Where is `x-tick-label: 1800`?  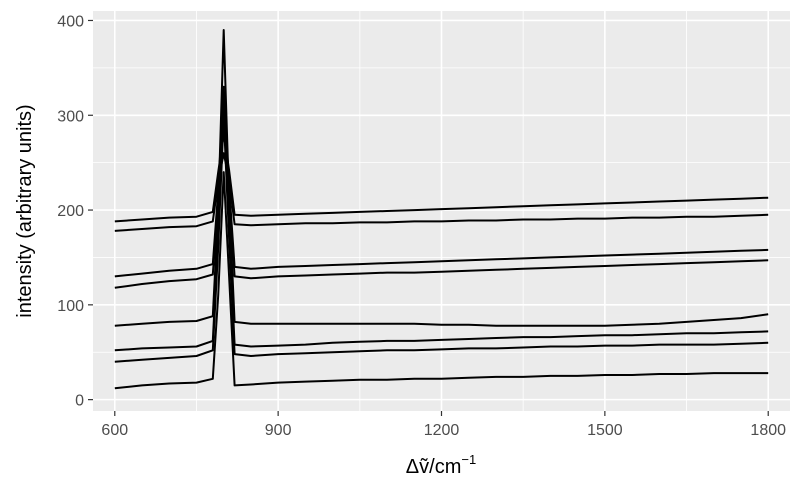 x-tick-label: 1800 is located at coordinates (768, 430).